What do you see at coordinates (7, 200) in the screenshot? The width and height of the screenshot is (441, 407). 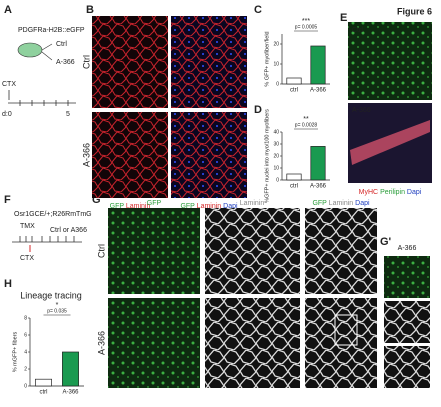 I see `panel-letter: F` at bounding box center [7, 200].